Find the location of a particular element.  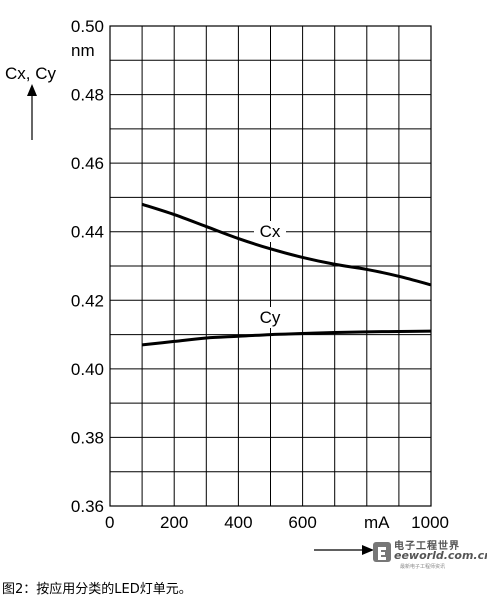

x-tick-label: 400 is located at coordinates (238, 522).